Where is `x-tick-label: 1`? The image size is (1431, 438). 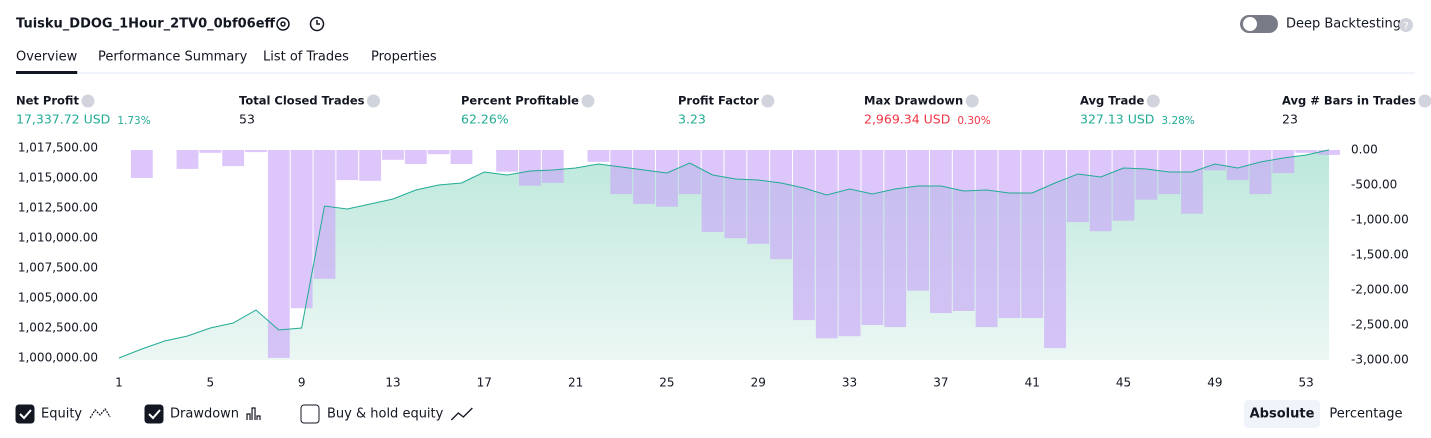
x-tick-label: 1 is located at coordinates (119, 383).